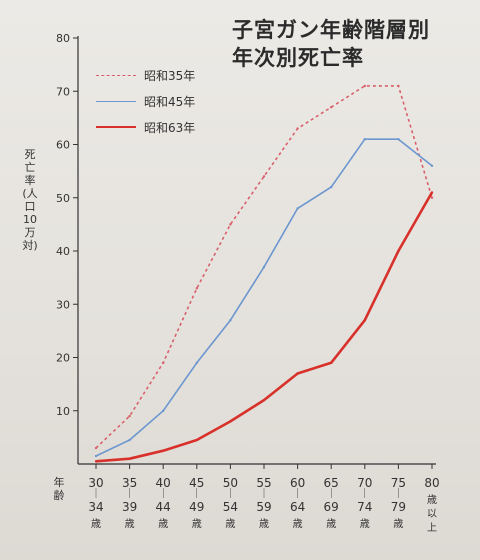 The width and height of the screenshot is (480, 560). I want to click on x-tick-hi-2: 44, so click(163, 507).